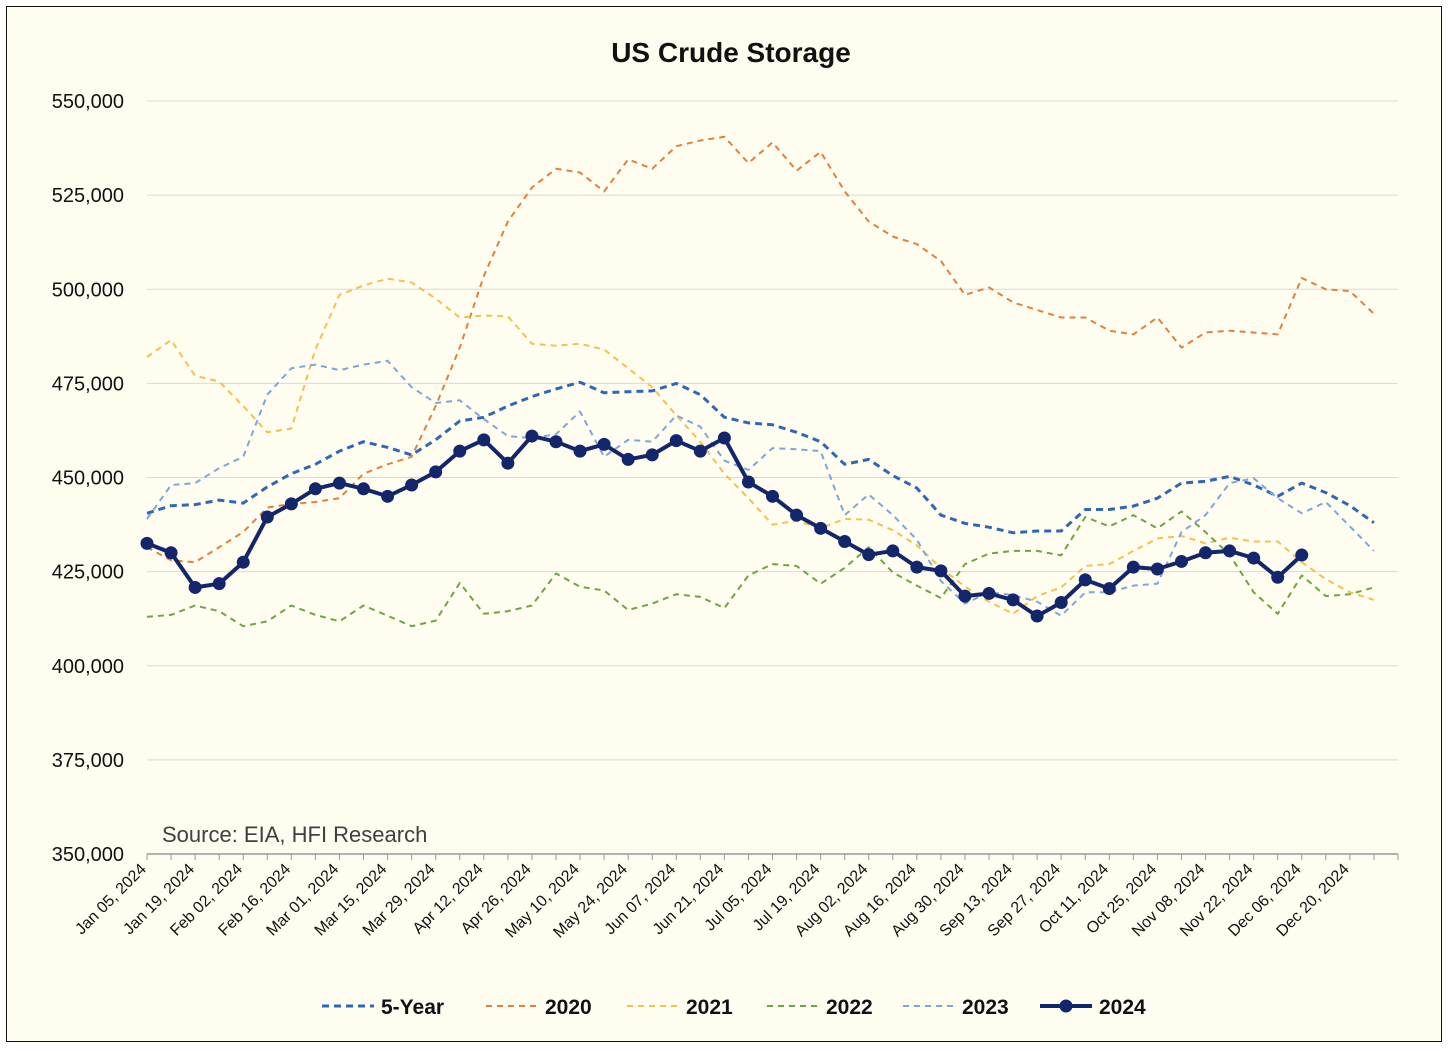 The width and height of the screenshot is (1452, 1054). I want to click on series-2024, so click(724, 526).